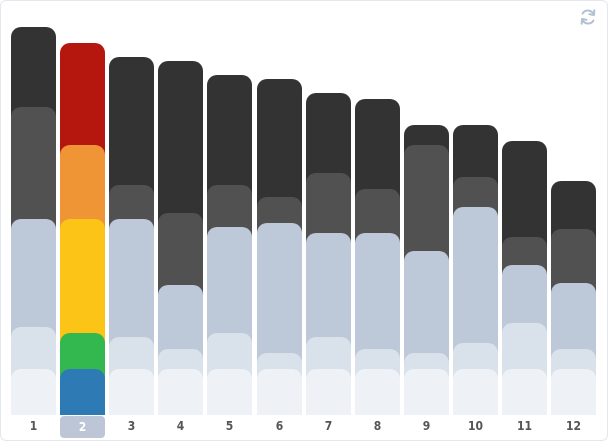 The height and width of the screenshot is (441, 608). Describe the element at coordinates (524, 426) in the screenshot. I see `x-tick-label: 11` at that location.